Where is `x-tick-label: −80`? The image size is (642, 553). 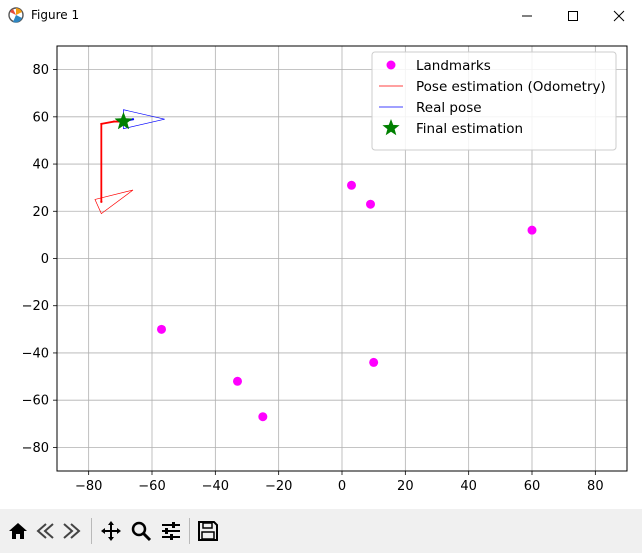
x-tick-label: −80 is located at coordinates (88, 486).